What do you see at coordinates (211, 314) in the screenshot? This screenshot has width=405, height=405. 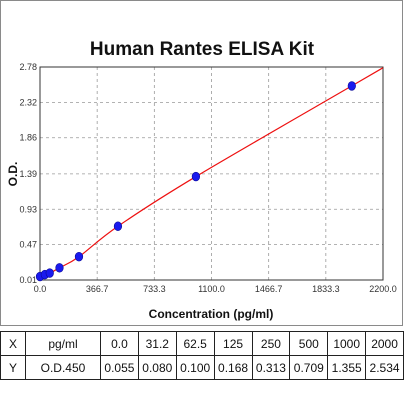 I see `x-axis-label: Concentration (pg/ml)` at bounding box center [211, 314].